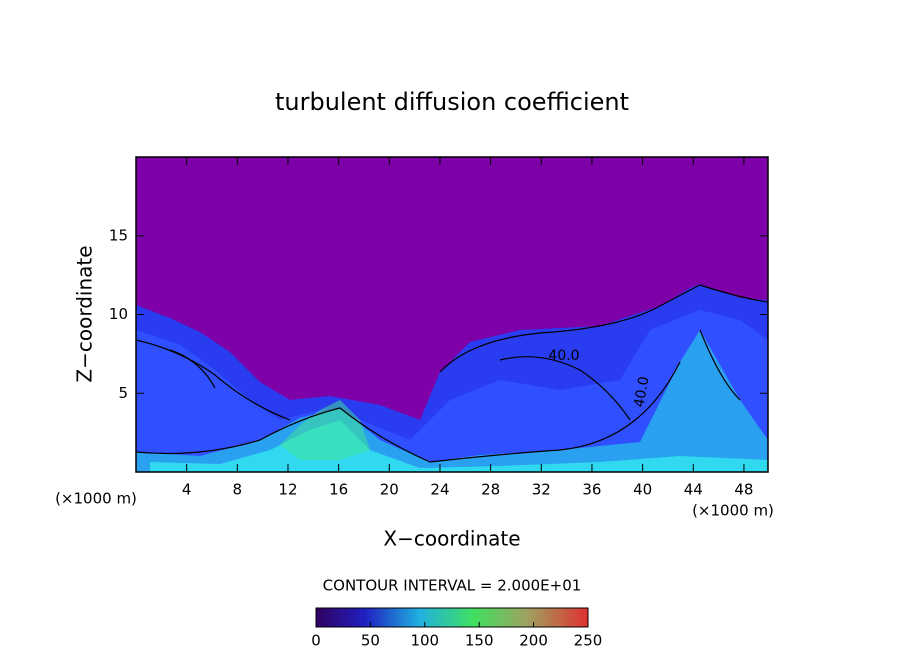 This screenshot has height=654, width=904. What do you see at coordinates (187, 490) in the screenshot?
I see `x-tick-label: 4` at bounding box center [187, 490].